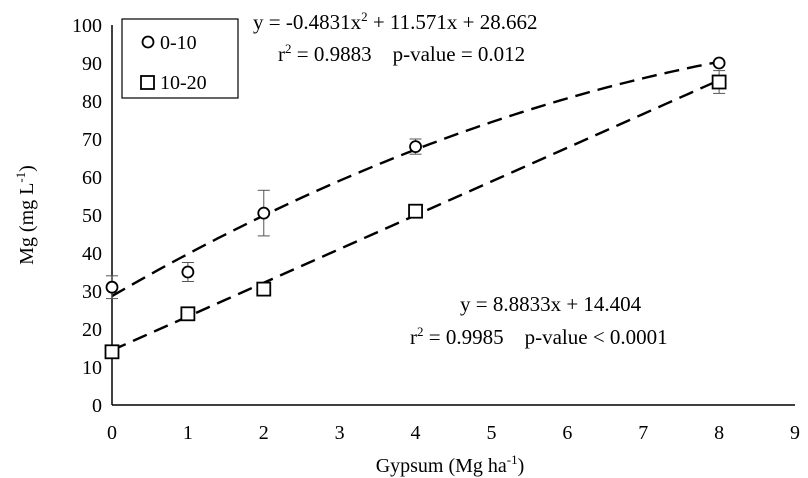 The height and width of the screenshot is (478, 808). I want to click on equation-1-line-1: y = -0.4831x2 + 11.571x + 28.662, so click(395, 21).